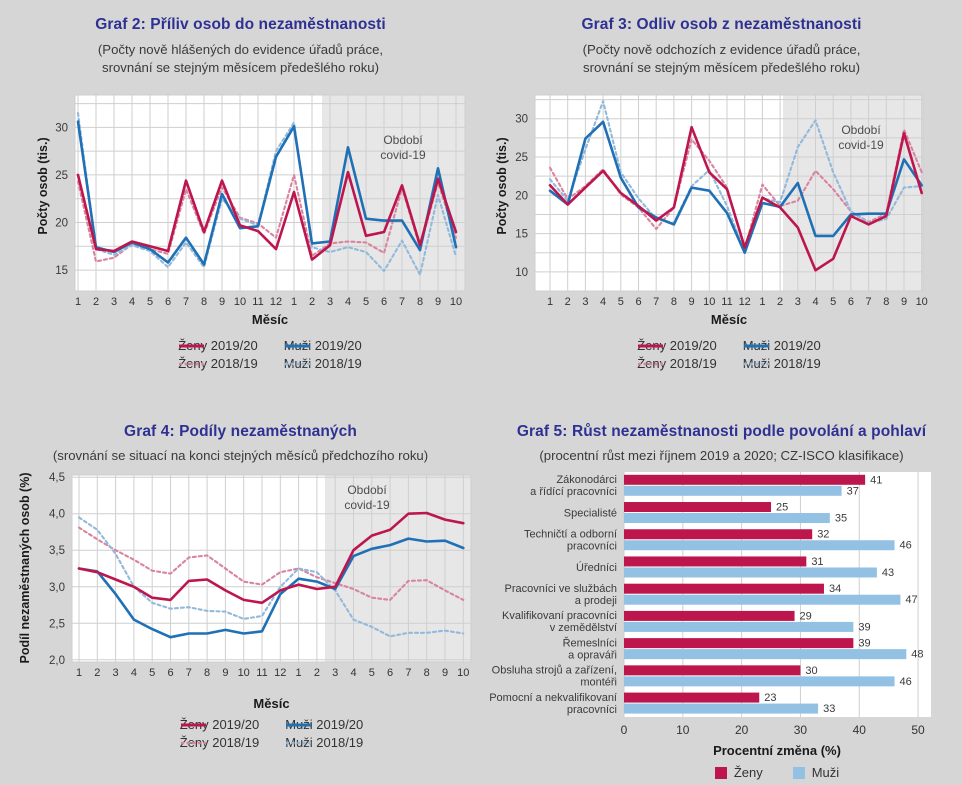 The width and height of the screenshot is (962, 785). What do you see at coordinates (748, 772) in the screenshot?
I see `legend-label: Ženy` at bounding box center [748, 772].